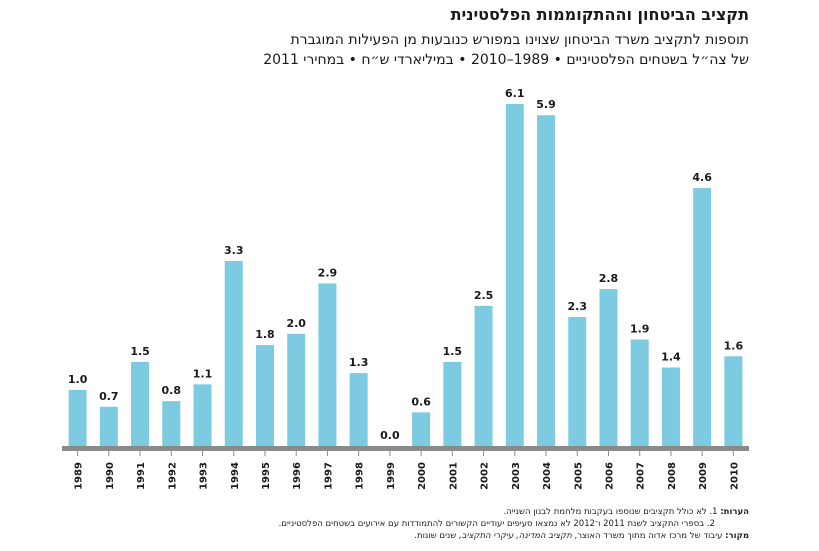  Describe the element at coordinates (203, 373) in the screenshot. I see `data-label-1993: 1.1` at that location.